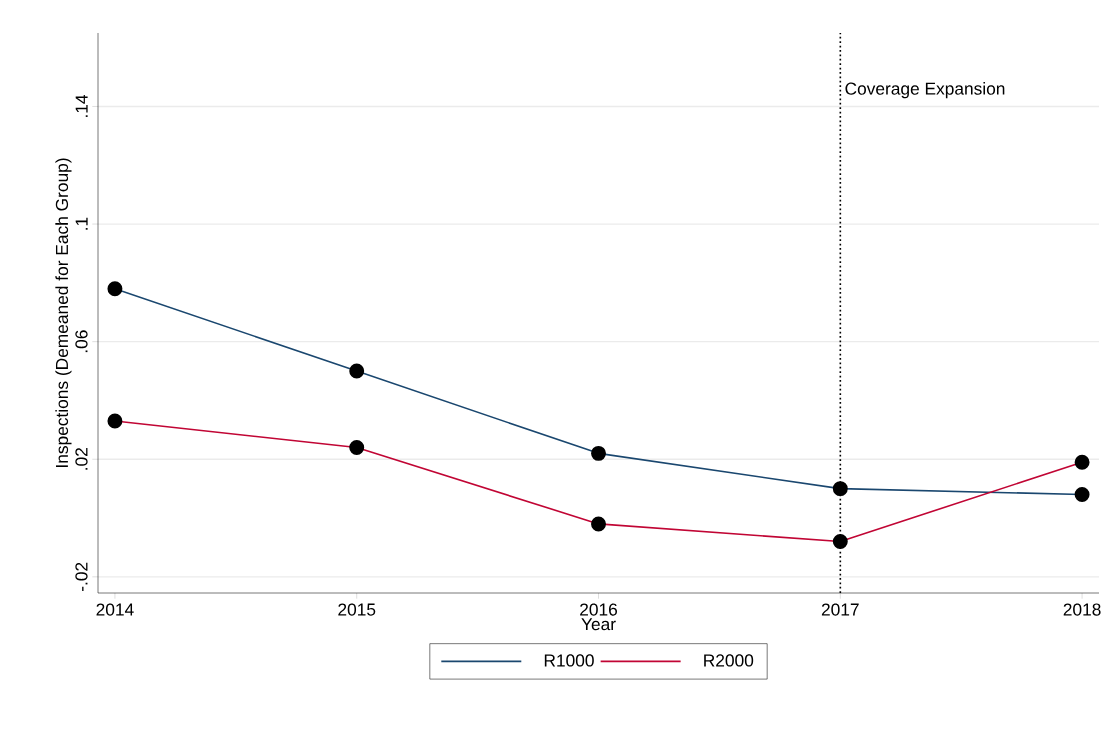  I want to click on legend-label: R1000, so click(569, 660).